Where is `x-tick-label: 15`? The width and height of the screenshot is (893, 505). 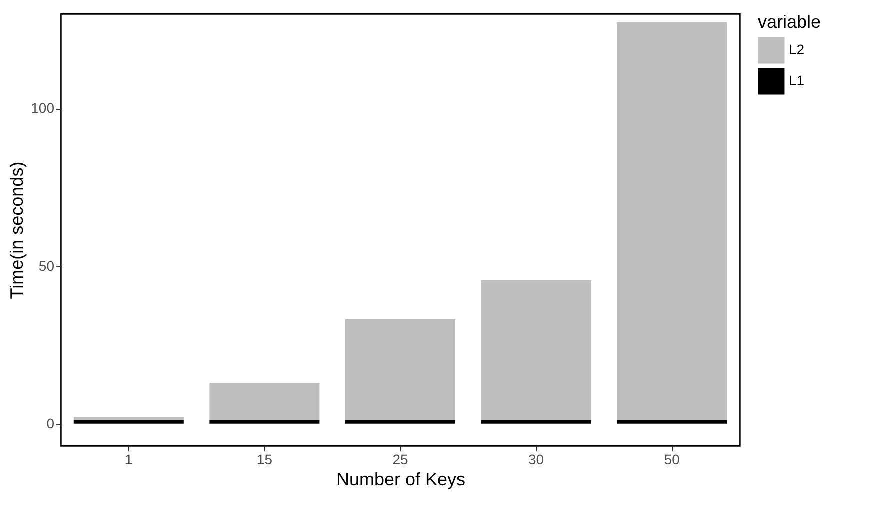 x-tick-label: 15 is located at coordinates (264, 460).